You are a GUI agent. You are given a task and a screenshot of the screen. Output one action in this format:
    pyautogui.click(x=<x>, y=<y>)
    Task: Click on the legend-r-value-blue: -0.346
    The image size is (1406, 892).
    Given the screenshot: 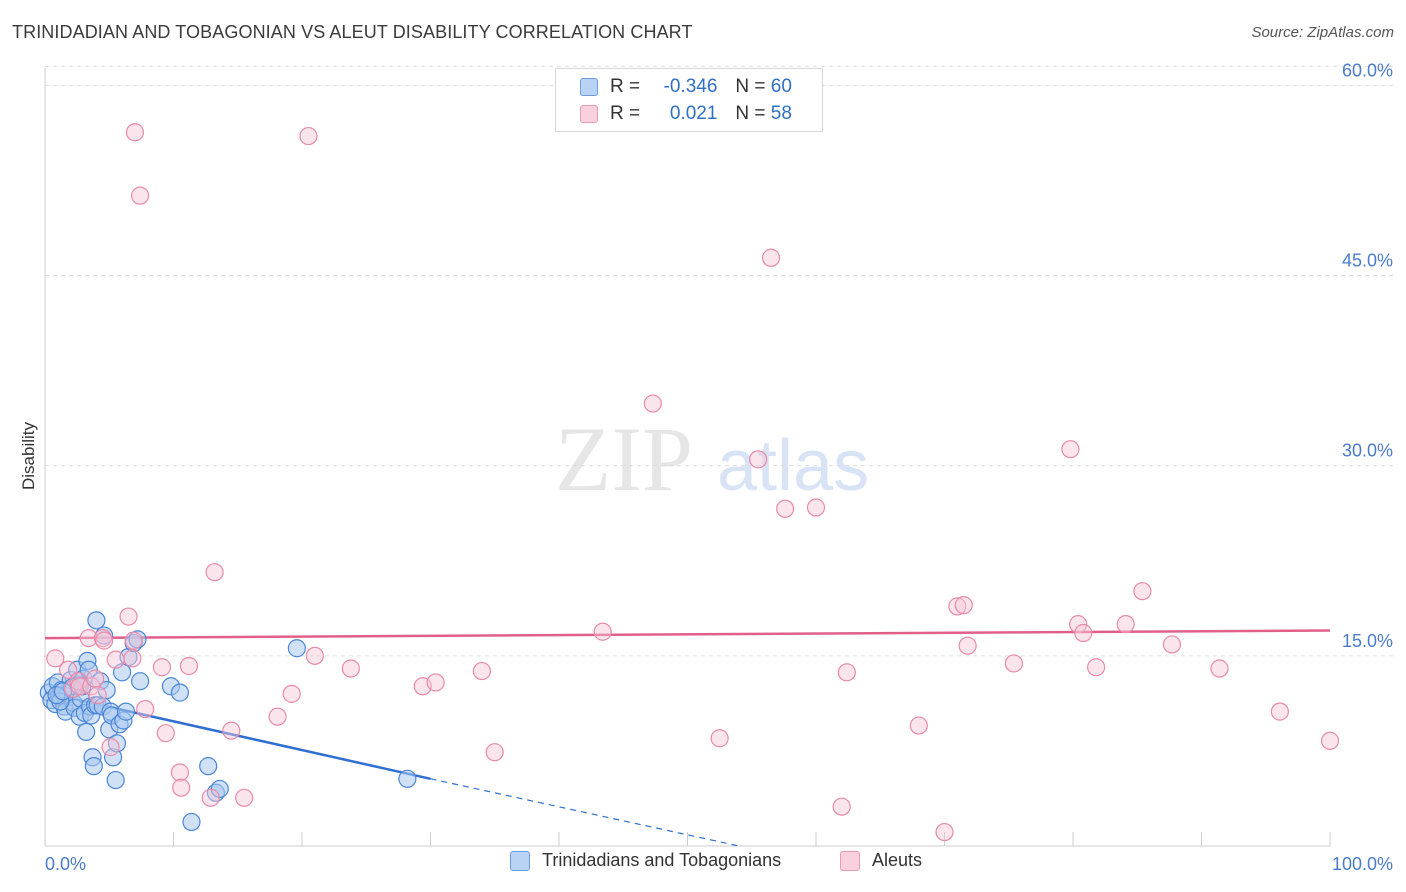 What is the action you would take?
    pyautogui.click(x=690, y=86)
    